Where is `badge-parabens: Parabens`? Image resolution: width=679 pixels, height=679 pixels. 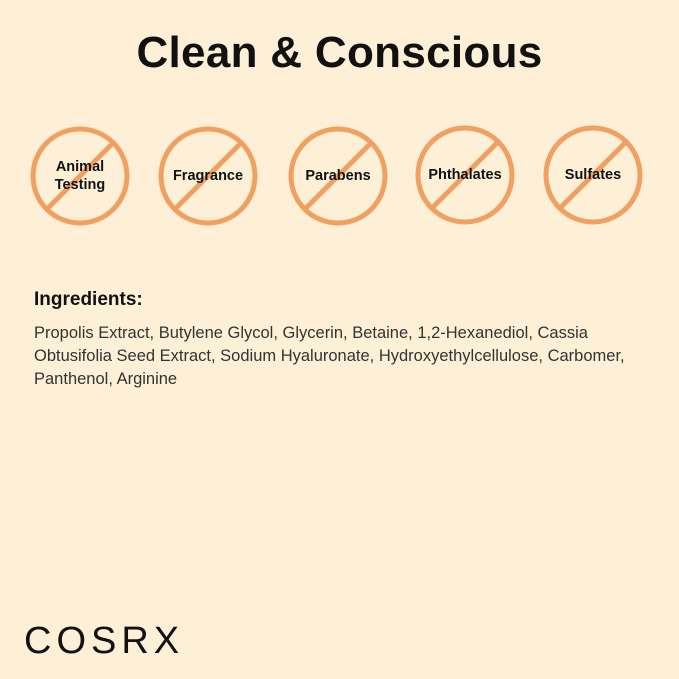 badge-parabens: Parabens is located at coordinates (338, 176).